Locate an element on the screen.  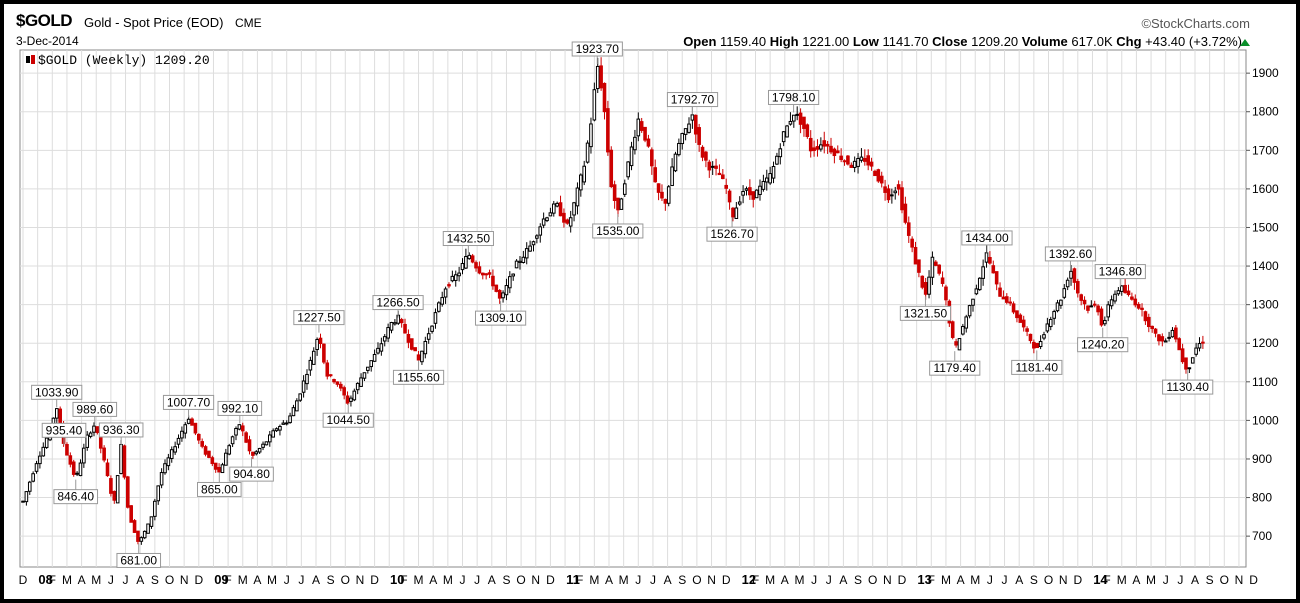
x-tick-label: 13 is located at coordinates (924, 579).